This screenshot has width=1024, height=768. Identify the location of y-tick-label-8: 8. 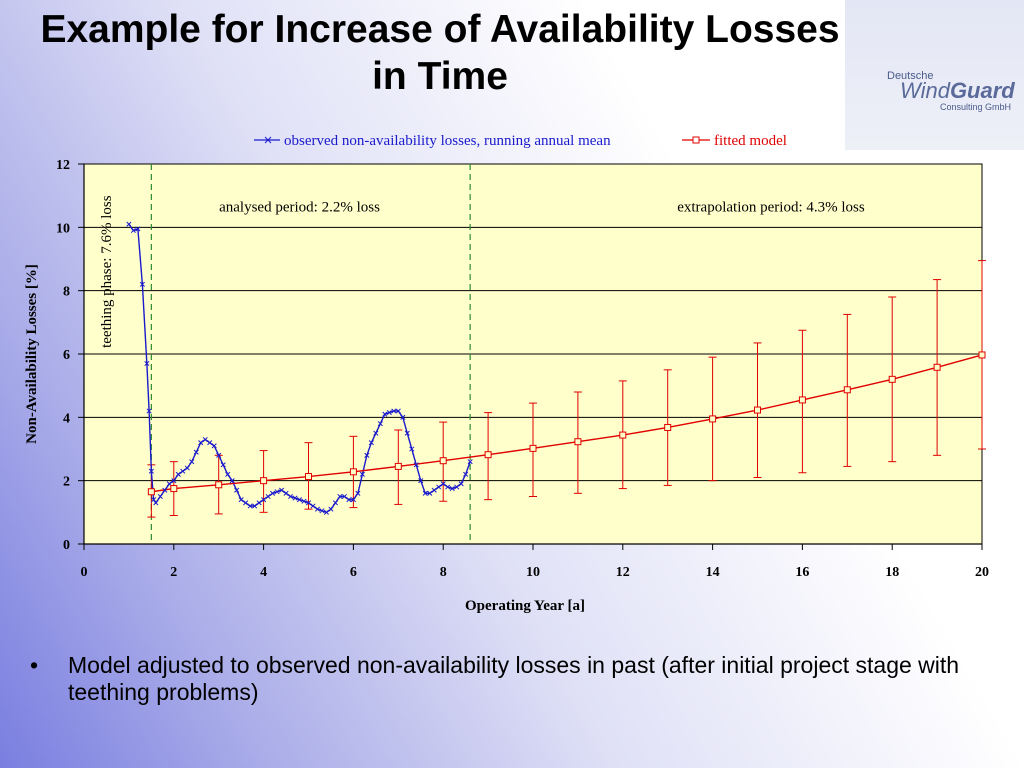
(66, 292).